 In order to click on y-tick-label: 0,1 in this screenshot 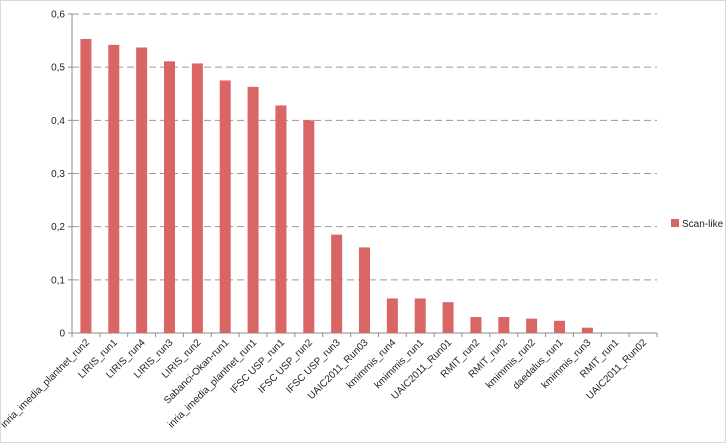, I will do `click(58, 280)`.